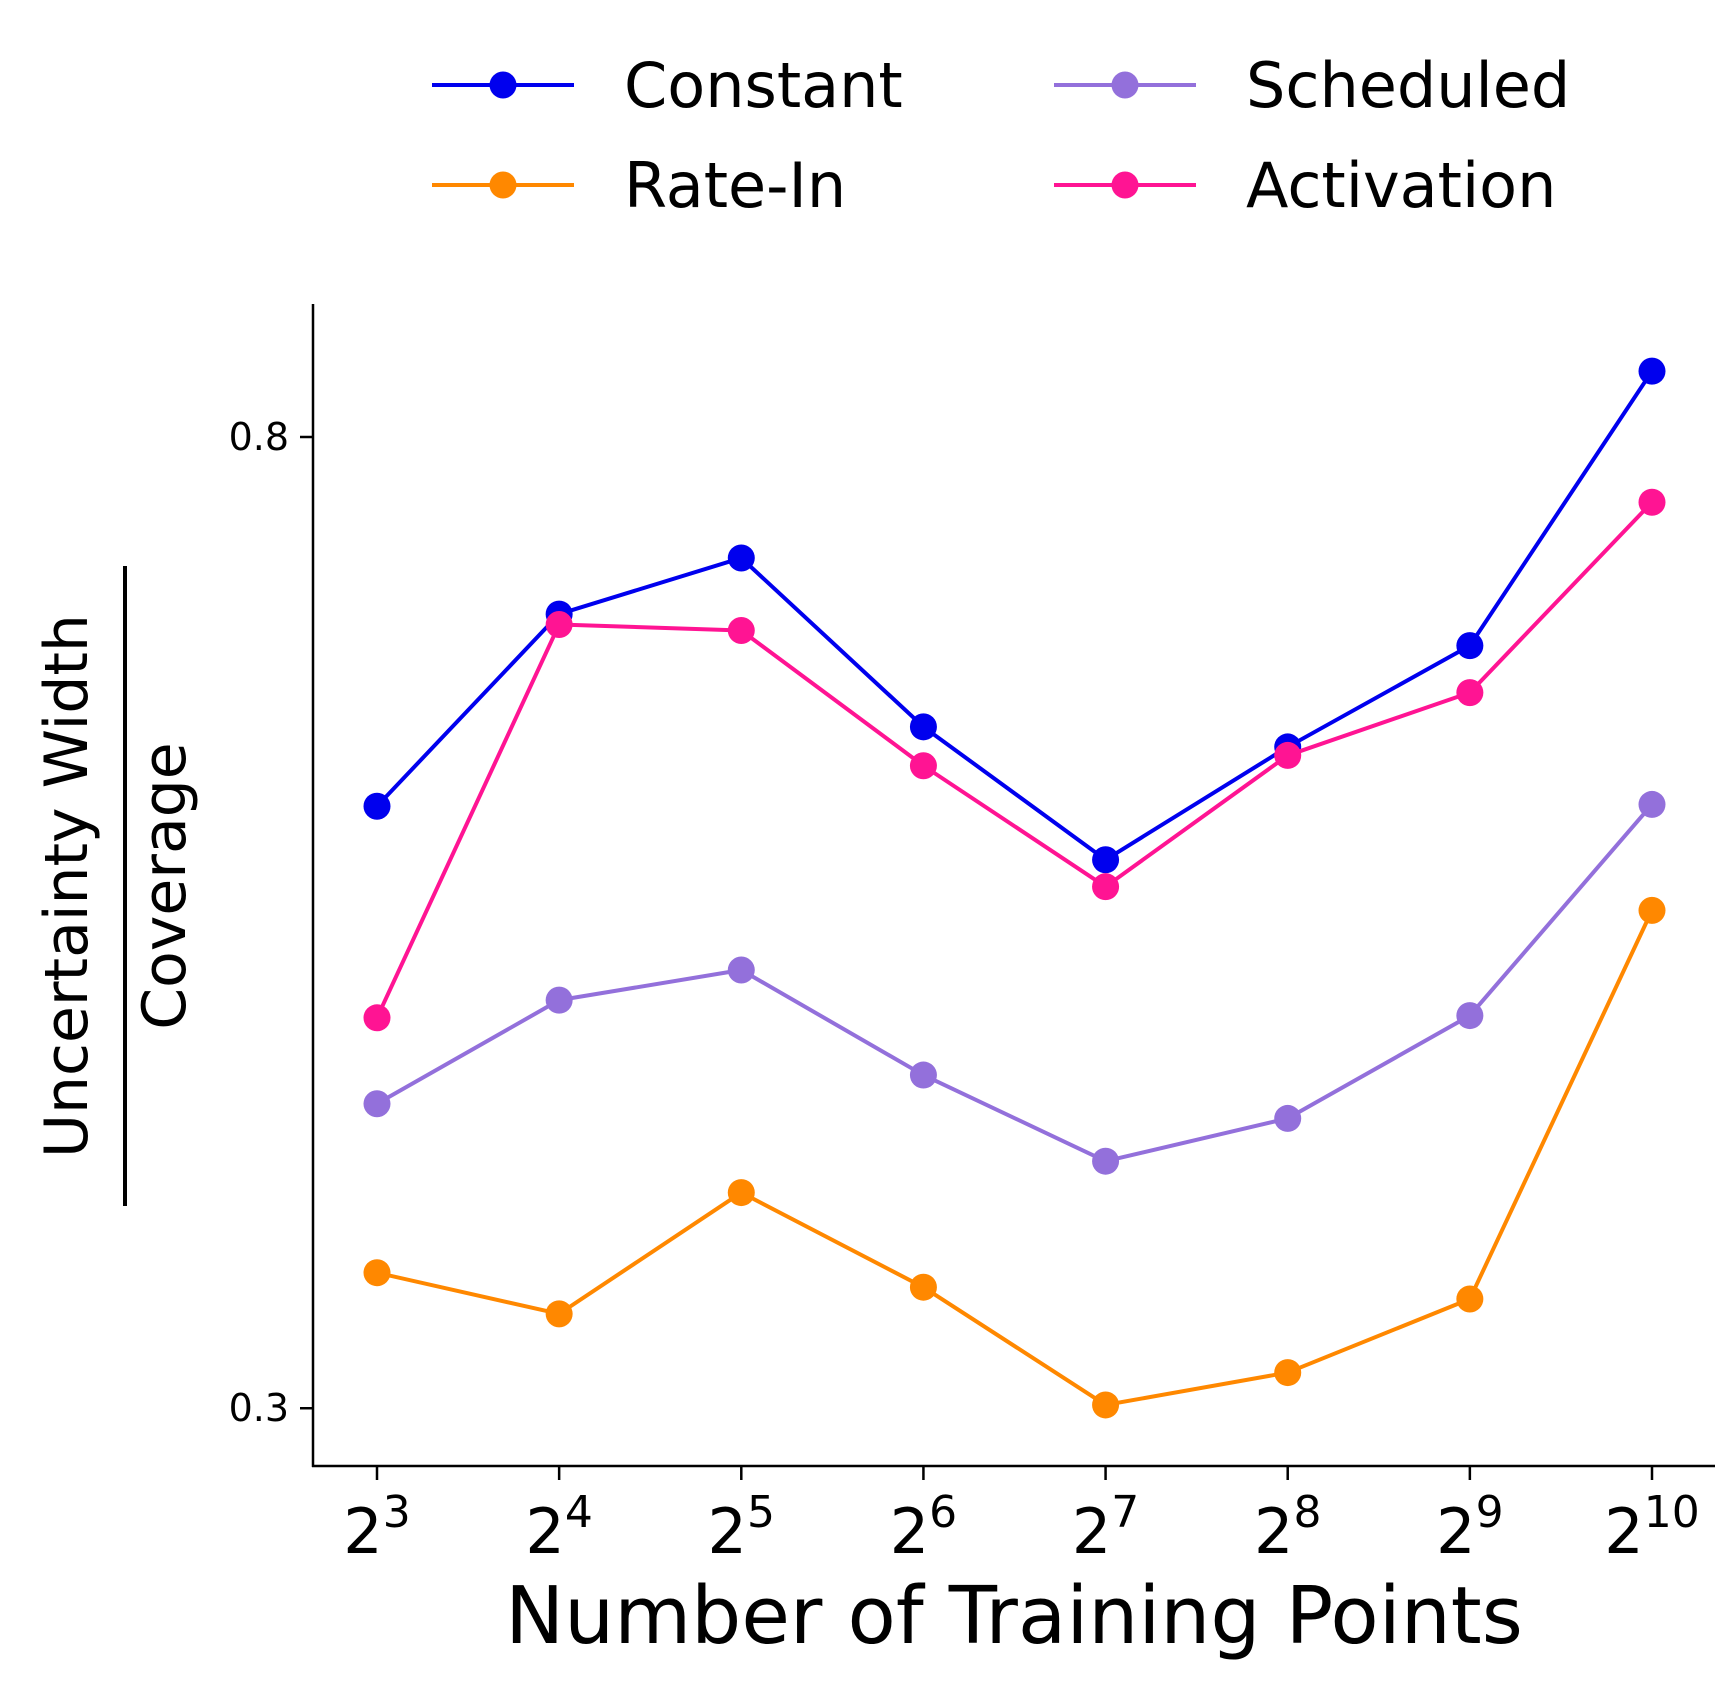 The width and height of the screenshot is (1736, 1682). Describe the element at coordinates (271, 922) in the screenshot. I see `y-ticks: 0.3 0.8` at that location.